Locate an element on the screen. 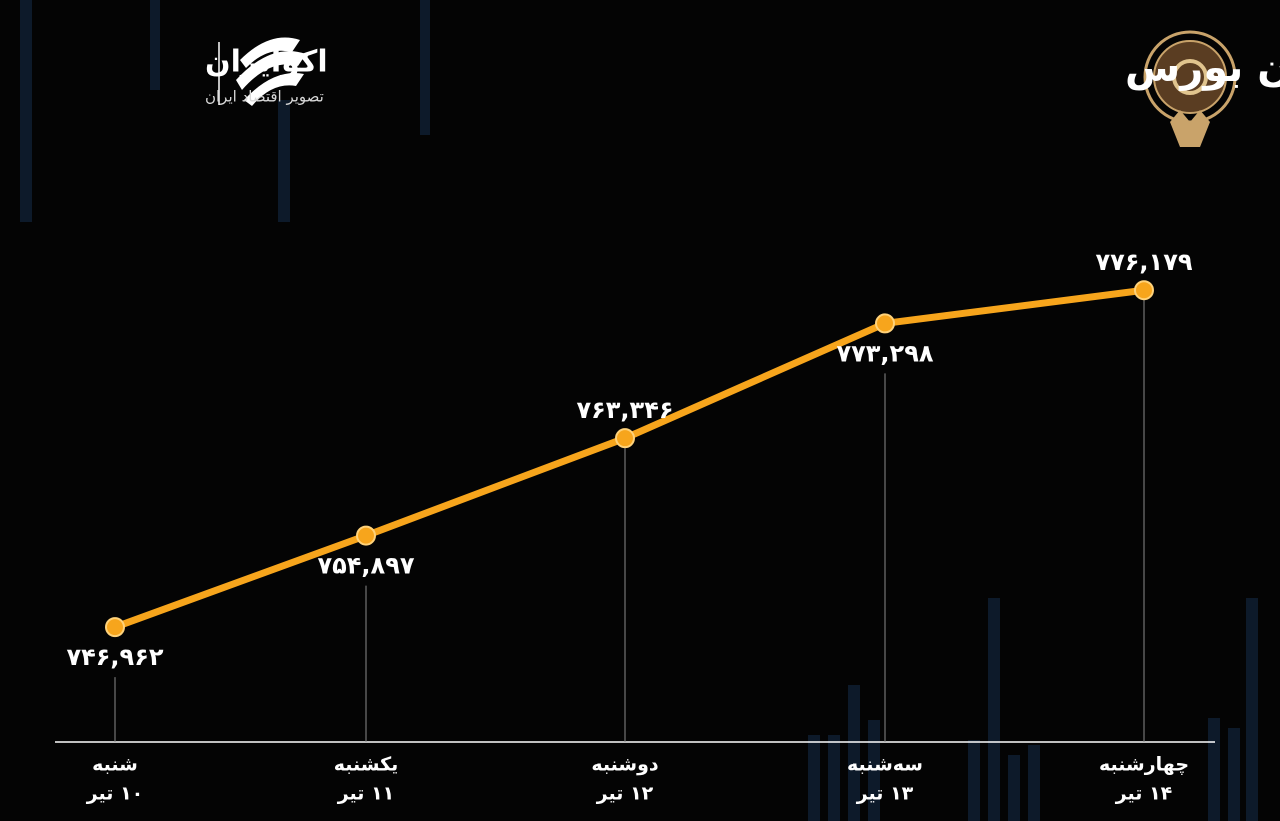 This screenshot has height=821, width=1280. x-tick-date: ۱۳ تیر is located at coordinates (885, 794).